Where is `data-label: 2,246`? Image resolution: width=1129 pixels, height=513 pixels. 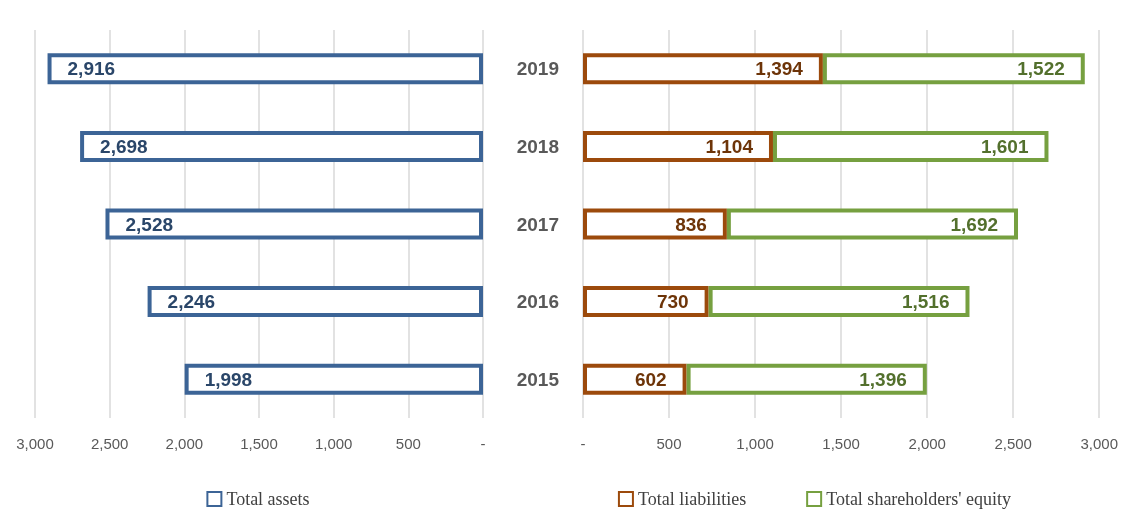
data-label: 2,246 is located at coordinates (191, 302).